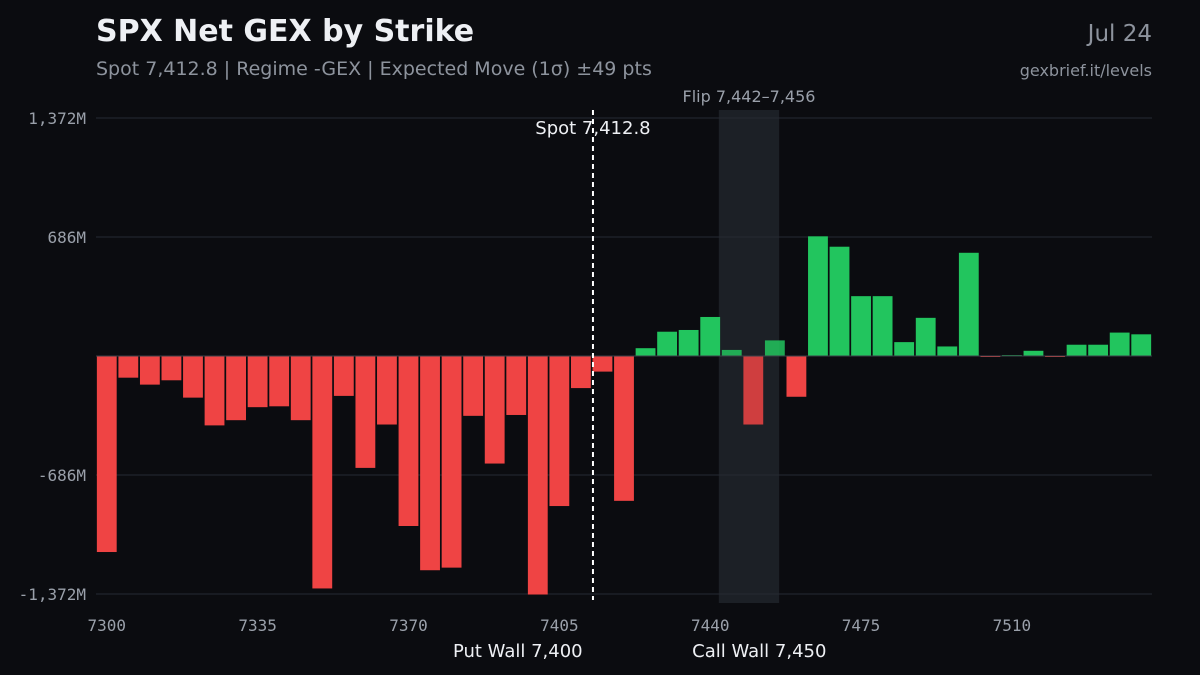  What do you see at coordinates (710, 625) in the screenshot?
I see `x-tick-label: 7440` at bounding box center [710, 625].